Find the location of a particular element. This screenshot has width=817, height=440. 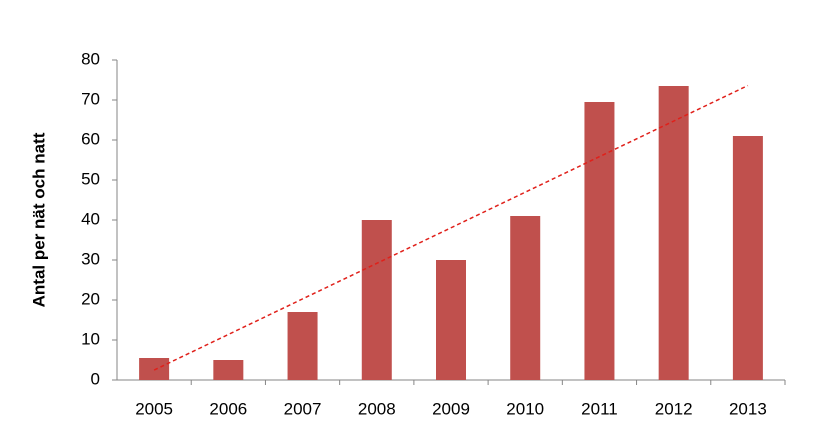

y-tick-label: 60 is located at coordinates (90, 138).